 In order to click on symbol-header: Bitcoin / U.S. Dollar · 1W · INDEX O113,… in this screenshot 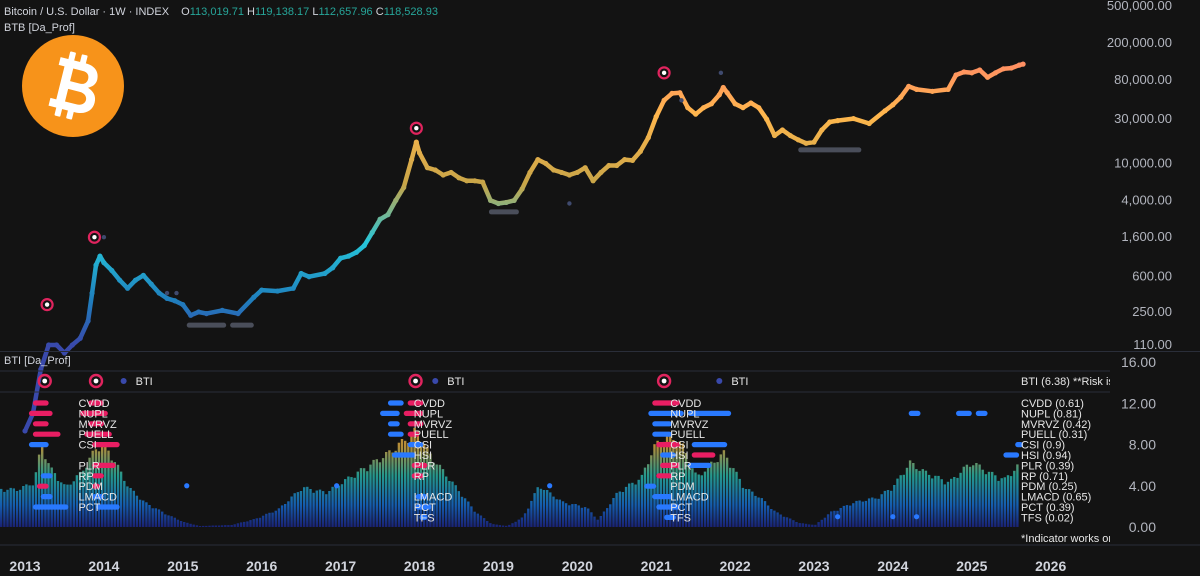, I will do `click(221, 12)`.